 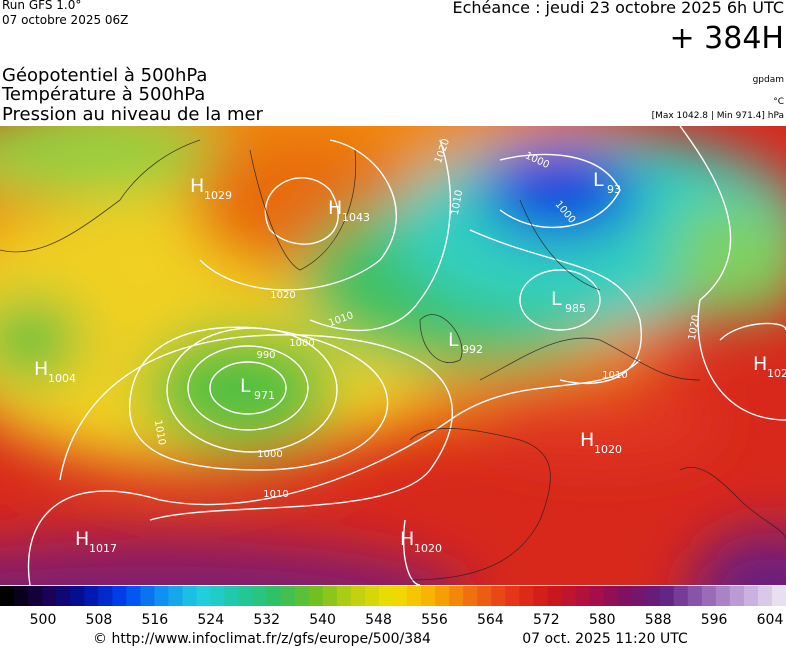 I want to click on run: Run GFS 1.0°, so click(x=41, y=6).